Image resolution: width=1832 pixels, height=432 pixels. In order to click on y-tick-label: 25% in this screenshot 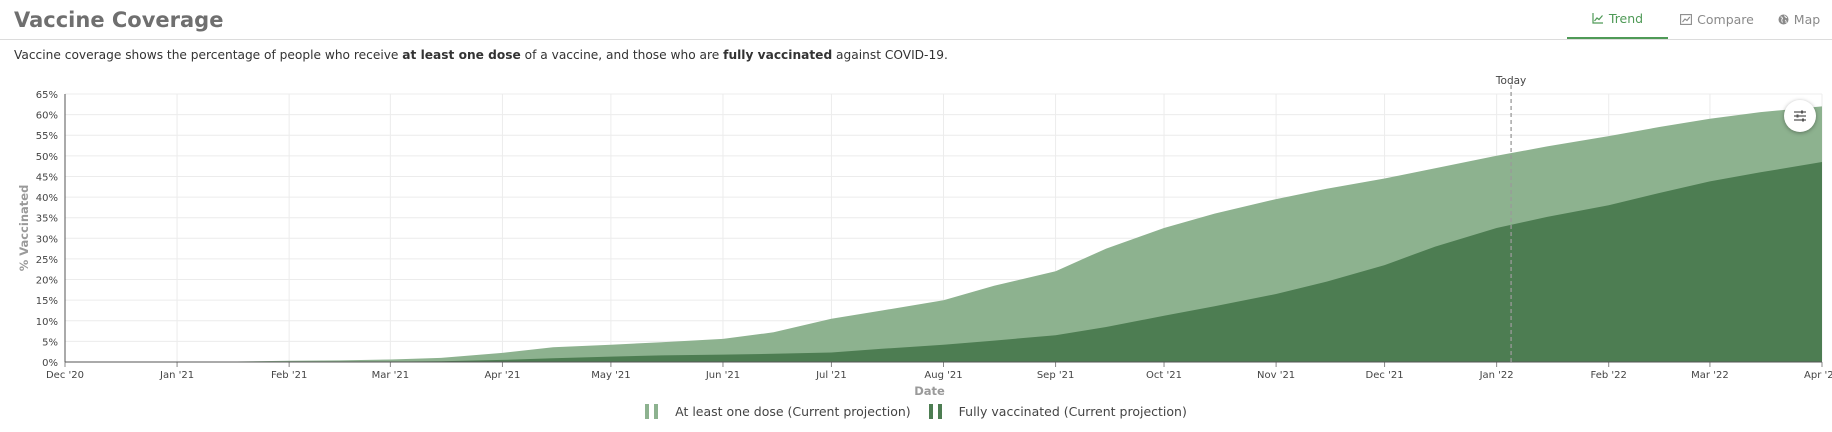, I will do `click(47, 260)`.